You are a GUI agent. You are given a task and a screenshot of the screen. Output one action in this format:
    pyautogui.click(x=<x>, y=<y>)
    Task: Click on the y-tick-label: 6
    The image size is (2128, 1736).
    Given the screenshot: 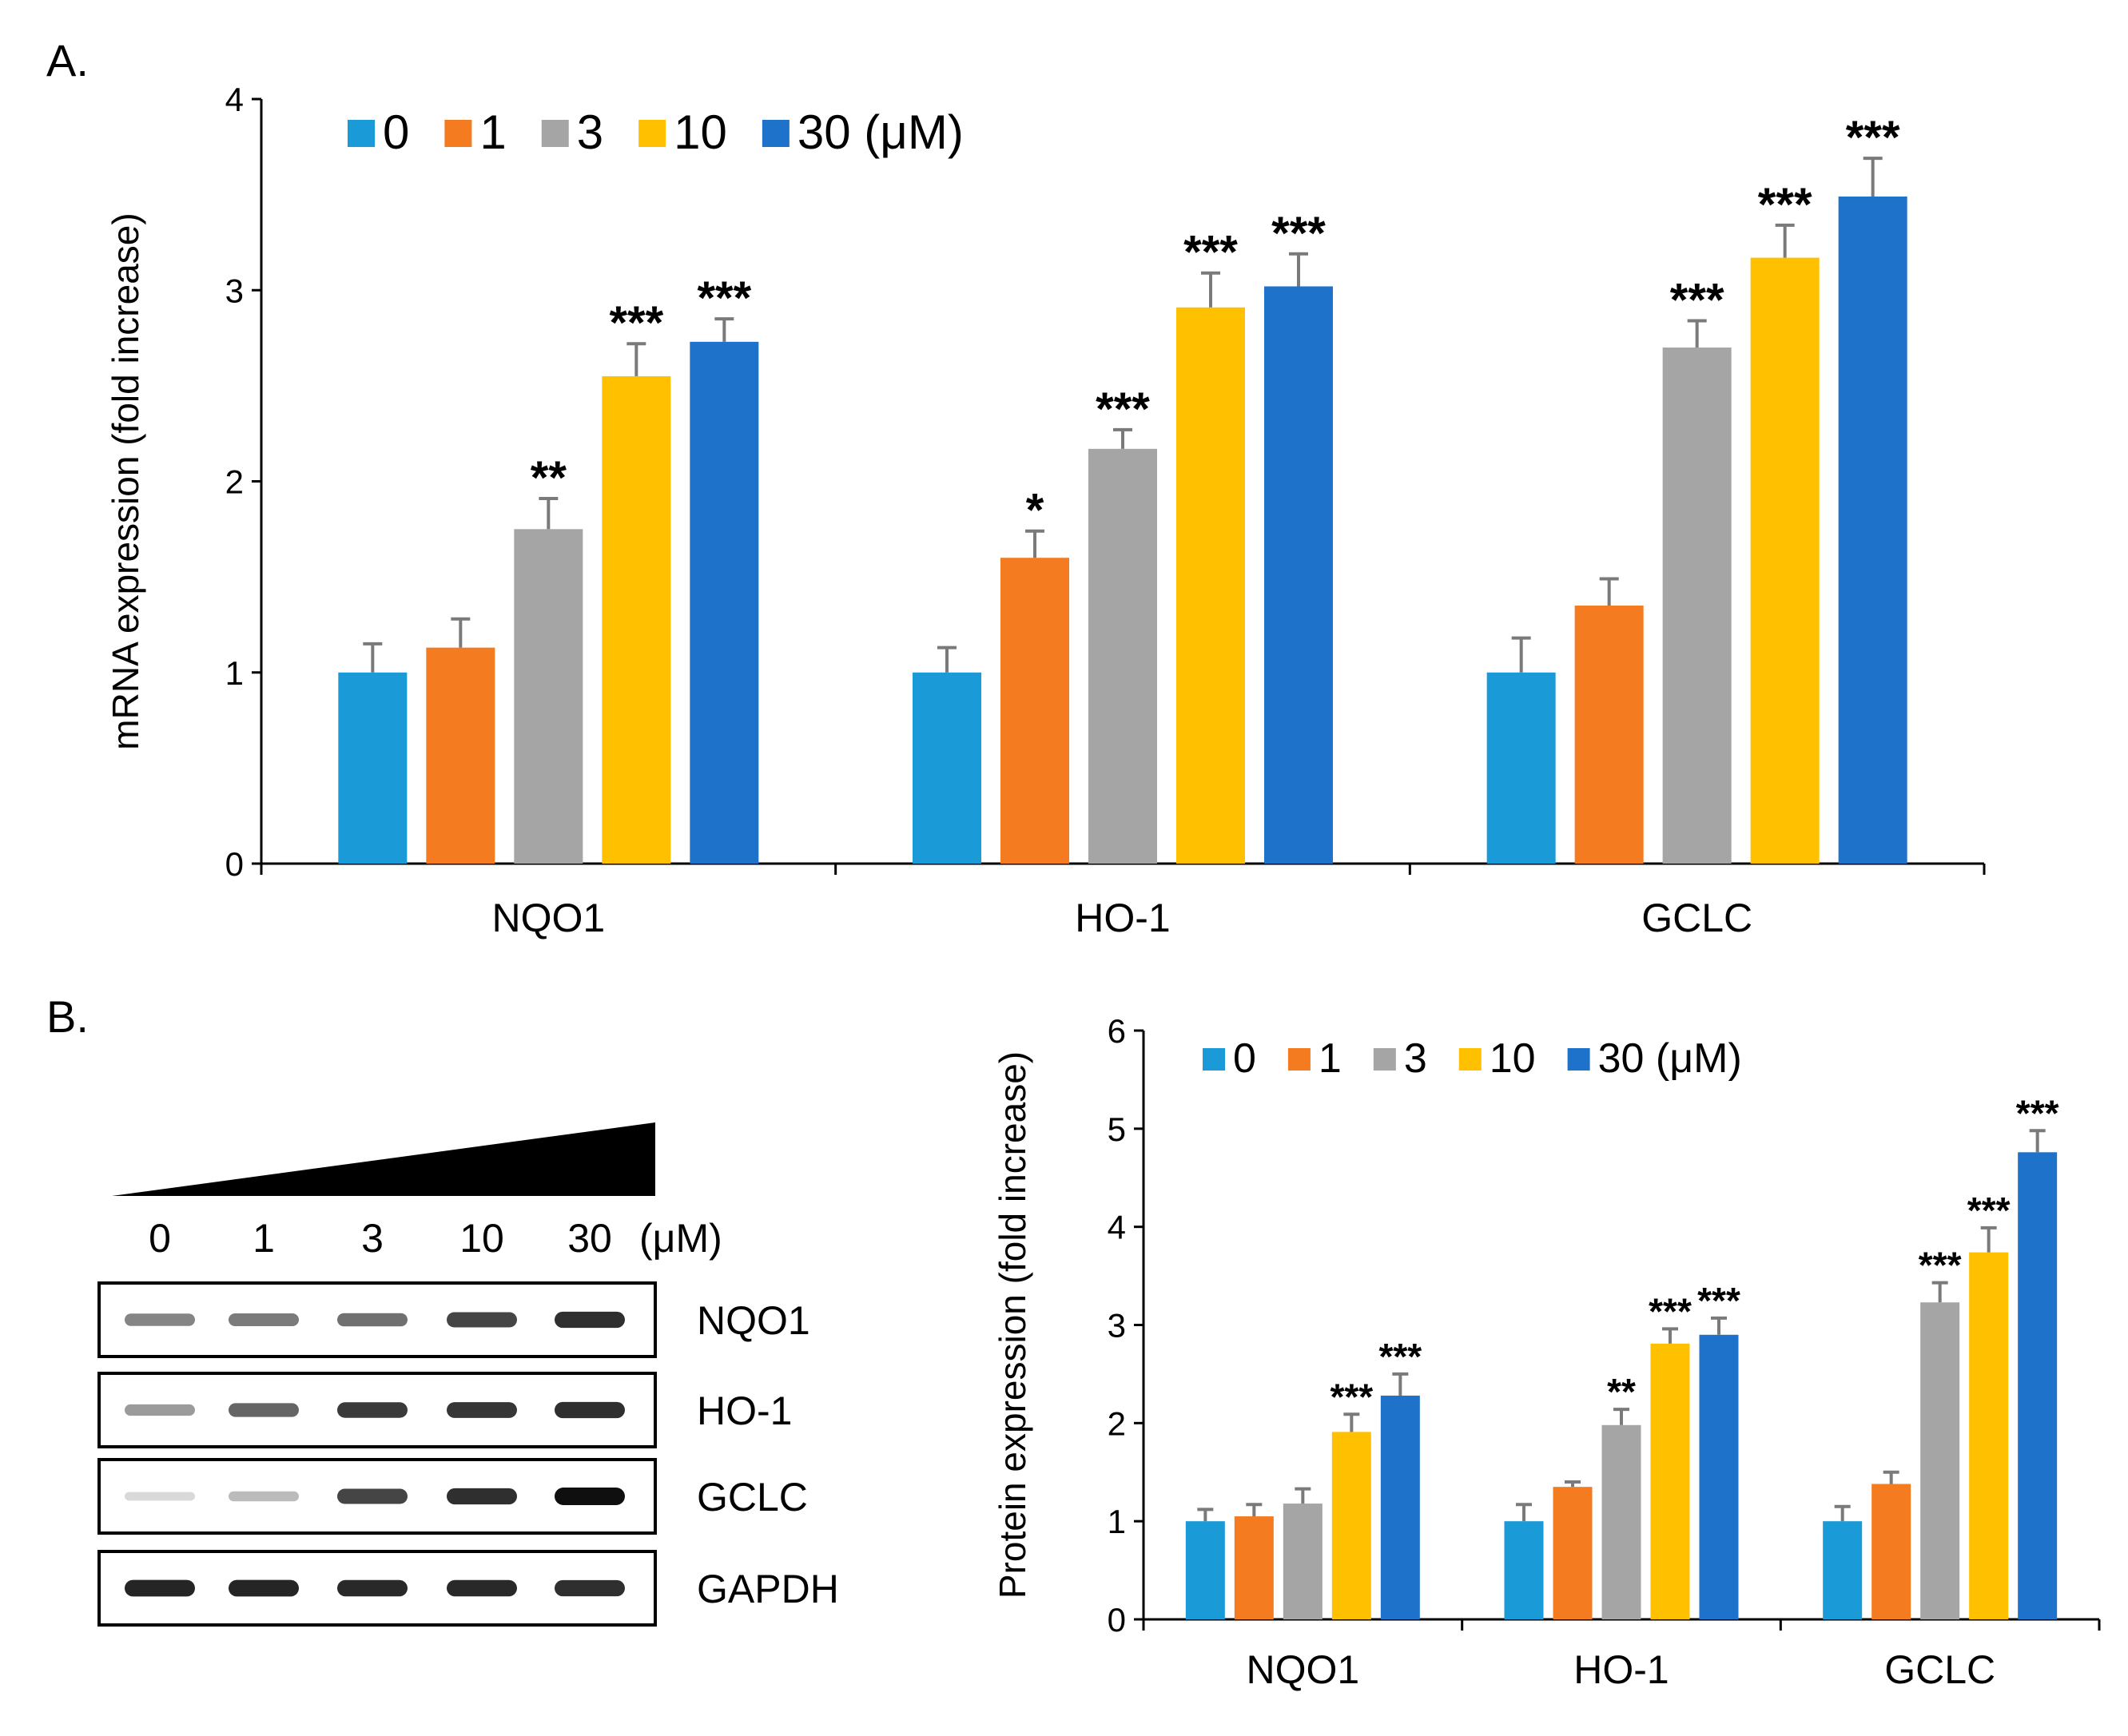 What is the action you would take?
    pyautogui.click(x=1117, y=1031)
    